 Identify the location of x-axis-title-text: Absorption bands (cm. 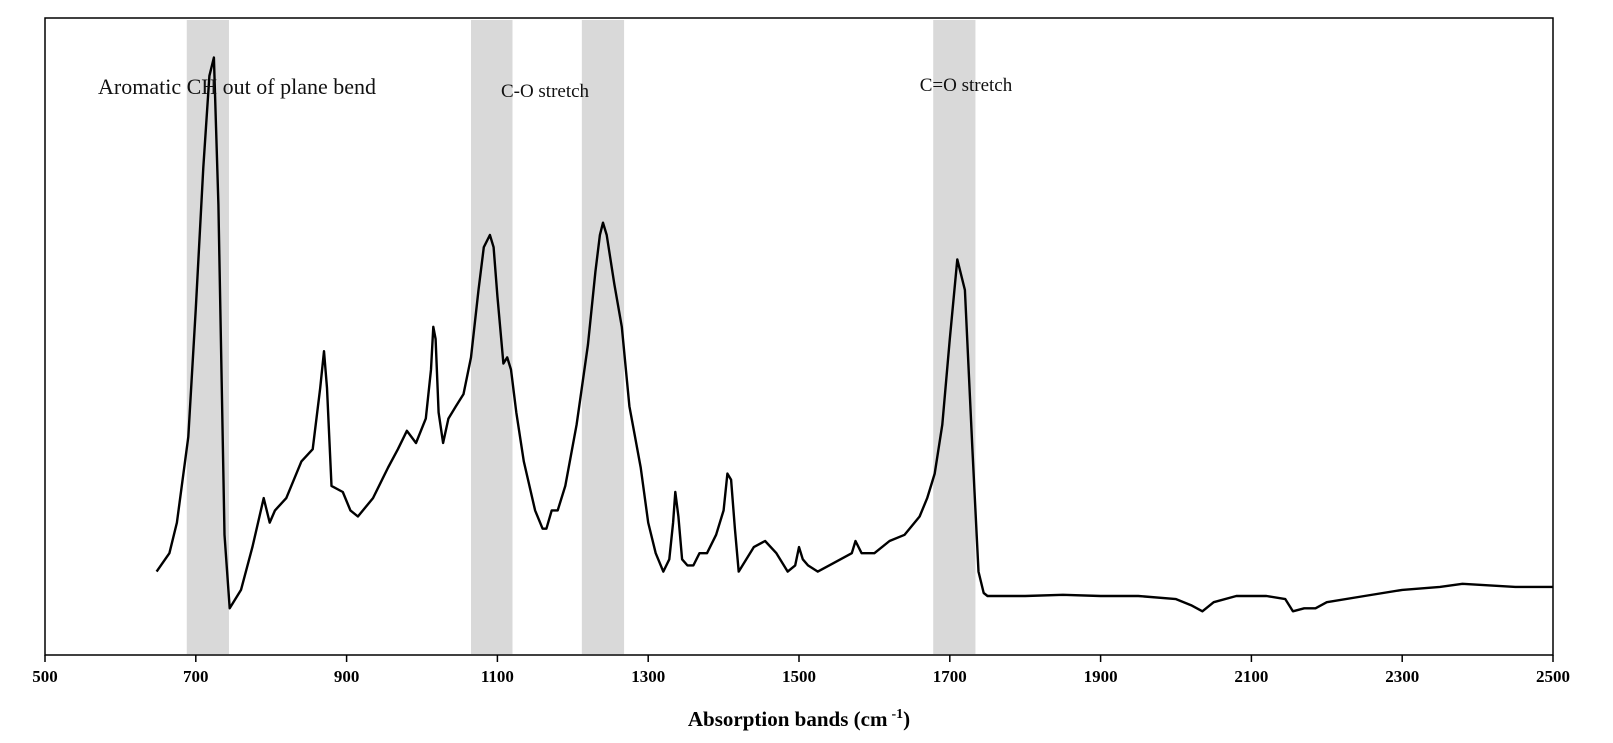
(788, 719).